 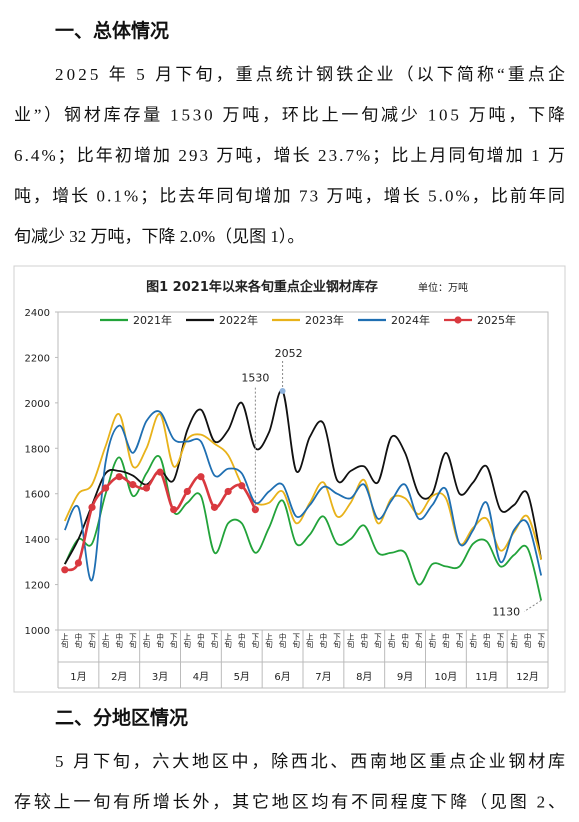 What do you see at coordinates (160, 677) in the screenshot?
I see `month-label: 3月` at bounding box center [160, 677].